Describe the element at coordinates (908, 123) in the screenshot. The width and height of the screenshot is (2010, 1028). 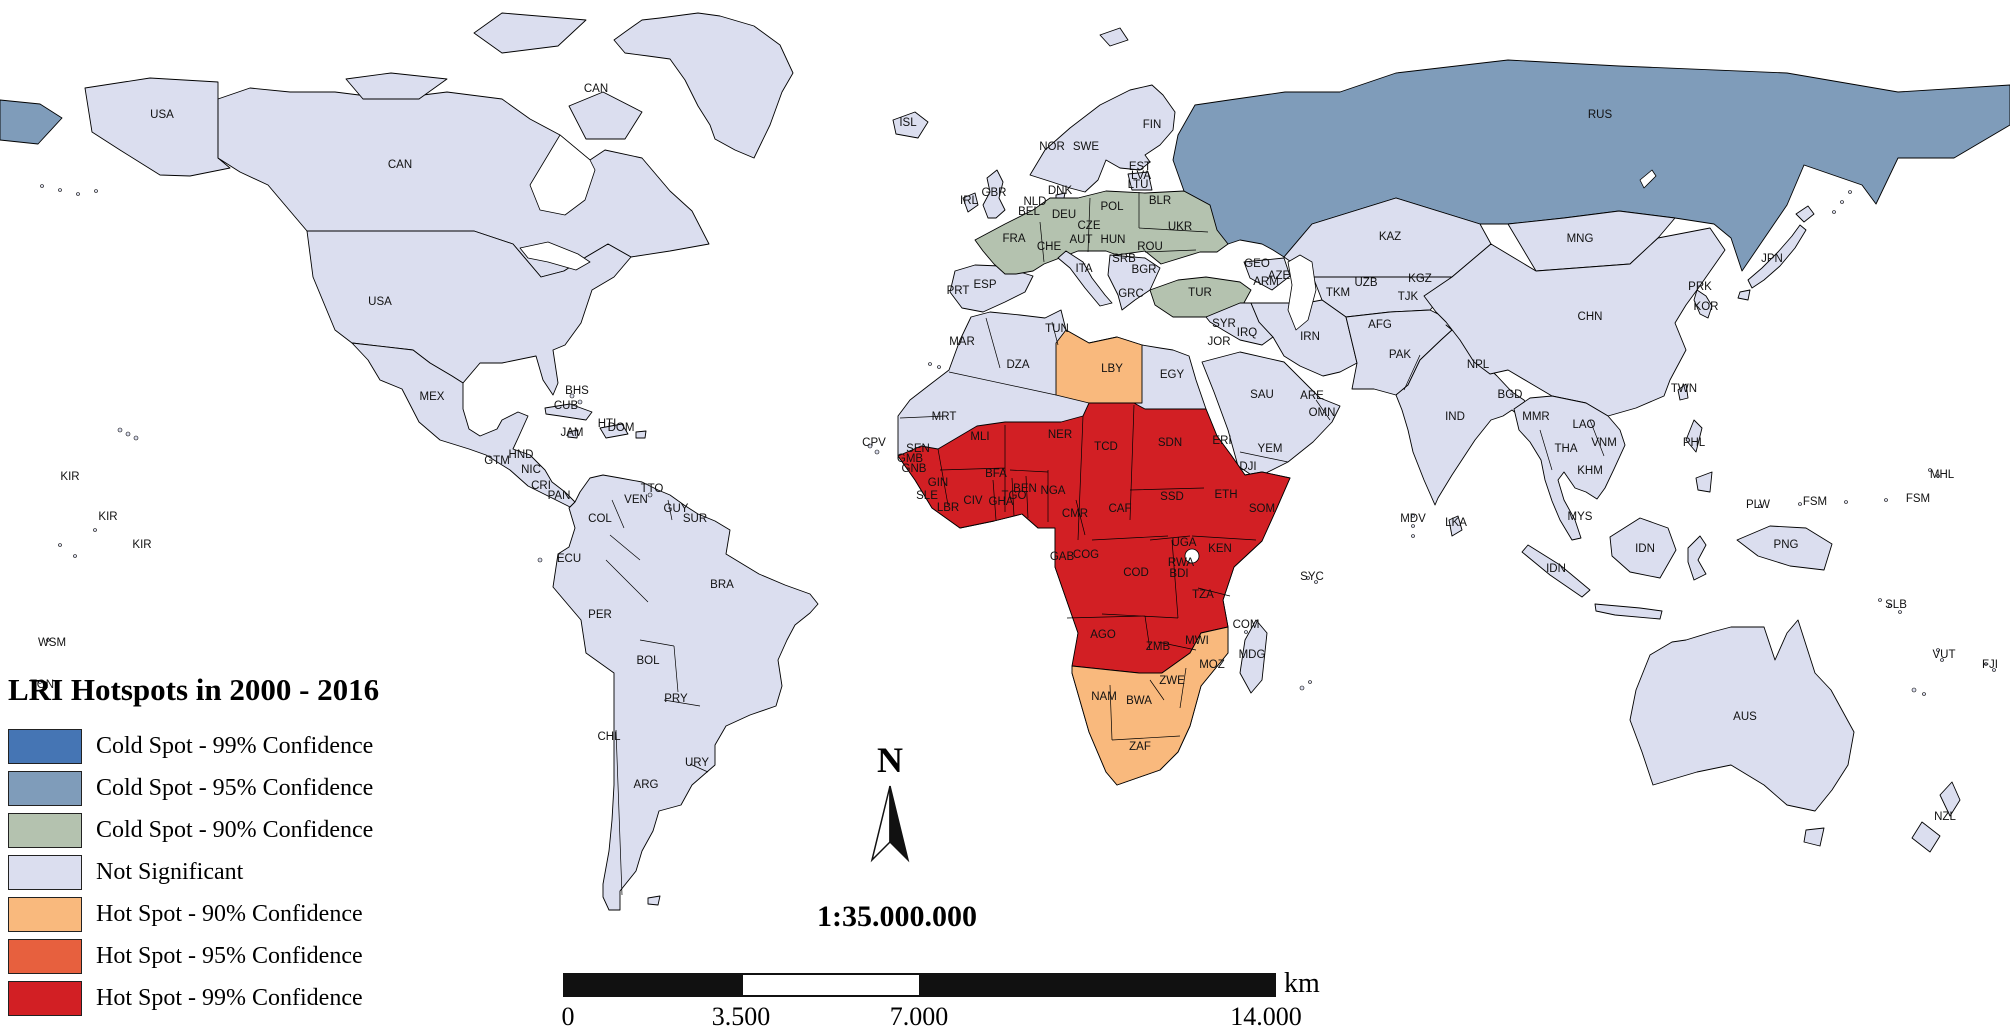
I see `country-label-ISL: ISL` at that location.